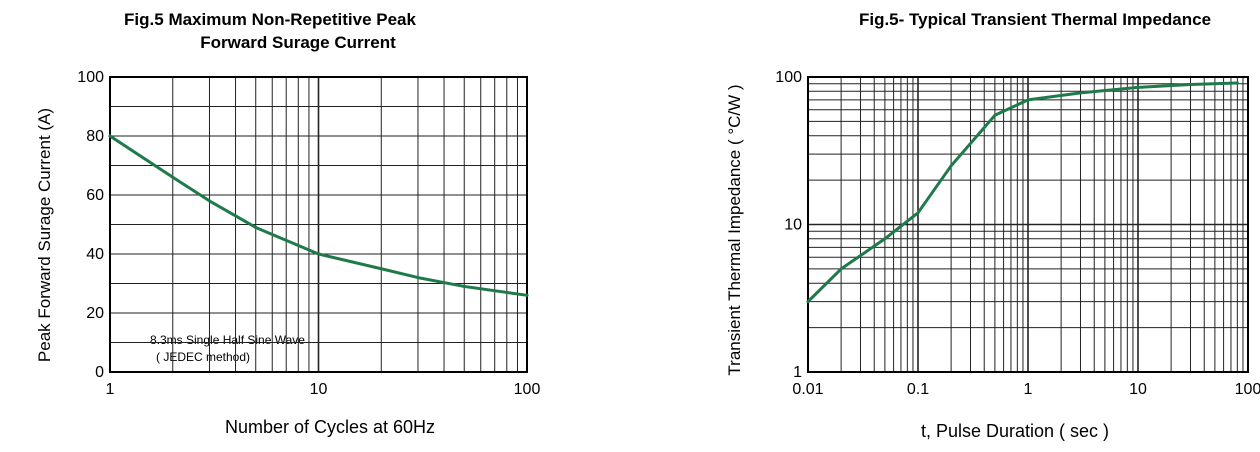 This screenshot has width=1260, height=452. Describe the element at coordinates (807, 389) in the screenshot. I see `x-tick-label: 0.01` at that location.